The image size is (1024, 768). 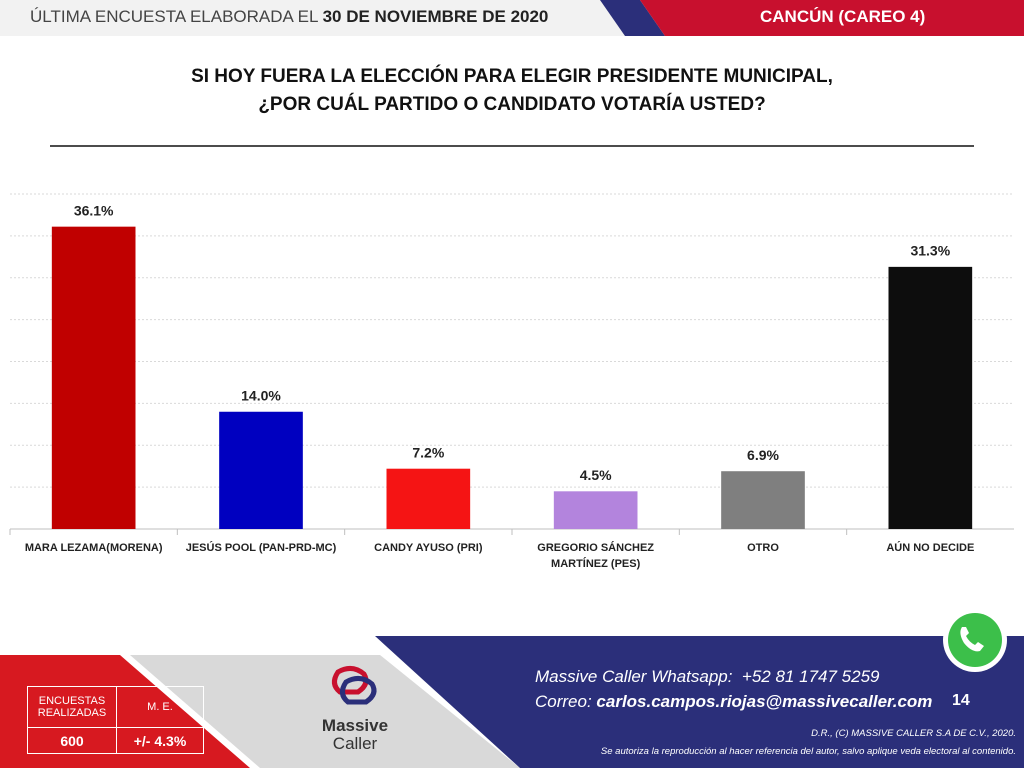 What do you see at coordinates (355, 725) in the screenshot?
I see `logo-text: Massive` at bounding box center [355, 725].